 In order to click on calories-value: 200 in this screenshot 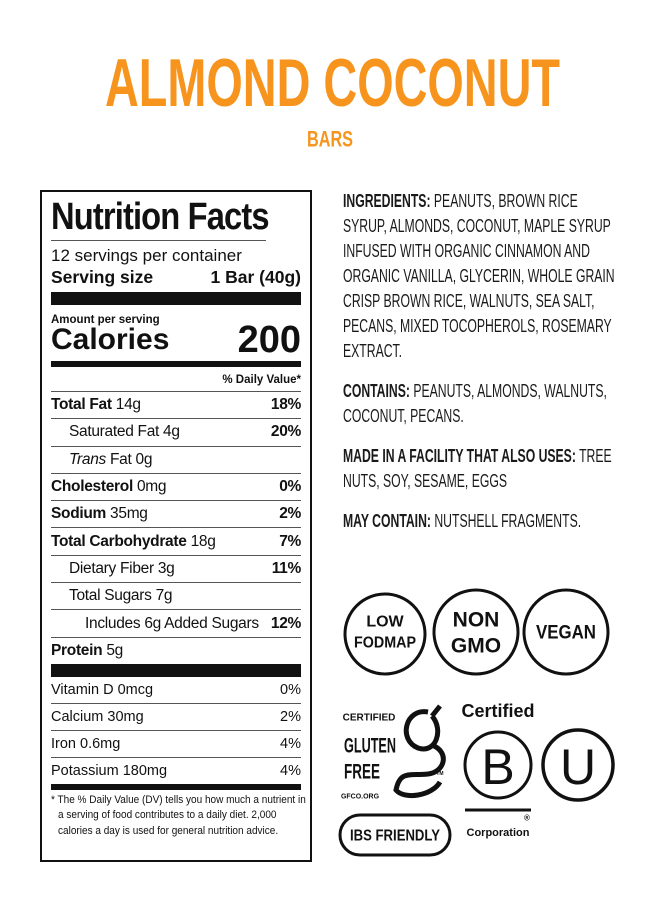, I will do `click(269, 339)`.